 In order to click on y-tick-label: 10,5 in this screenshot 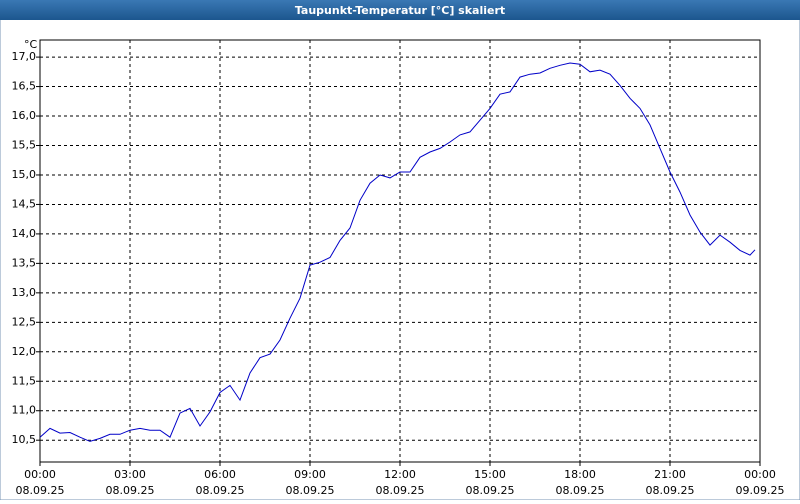, I will do `click(24, 439)`.